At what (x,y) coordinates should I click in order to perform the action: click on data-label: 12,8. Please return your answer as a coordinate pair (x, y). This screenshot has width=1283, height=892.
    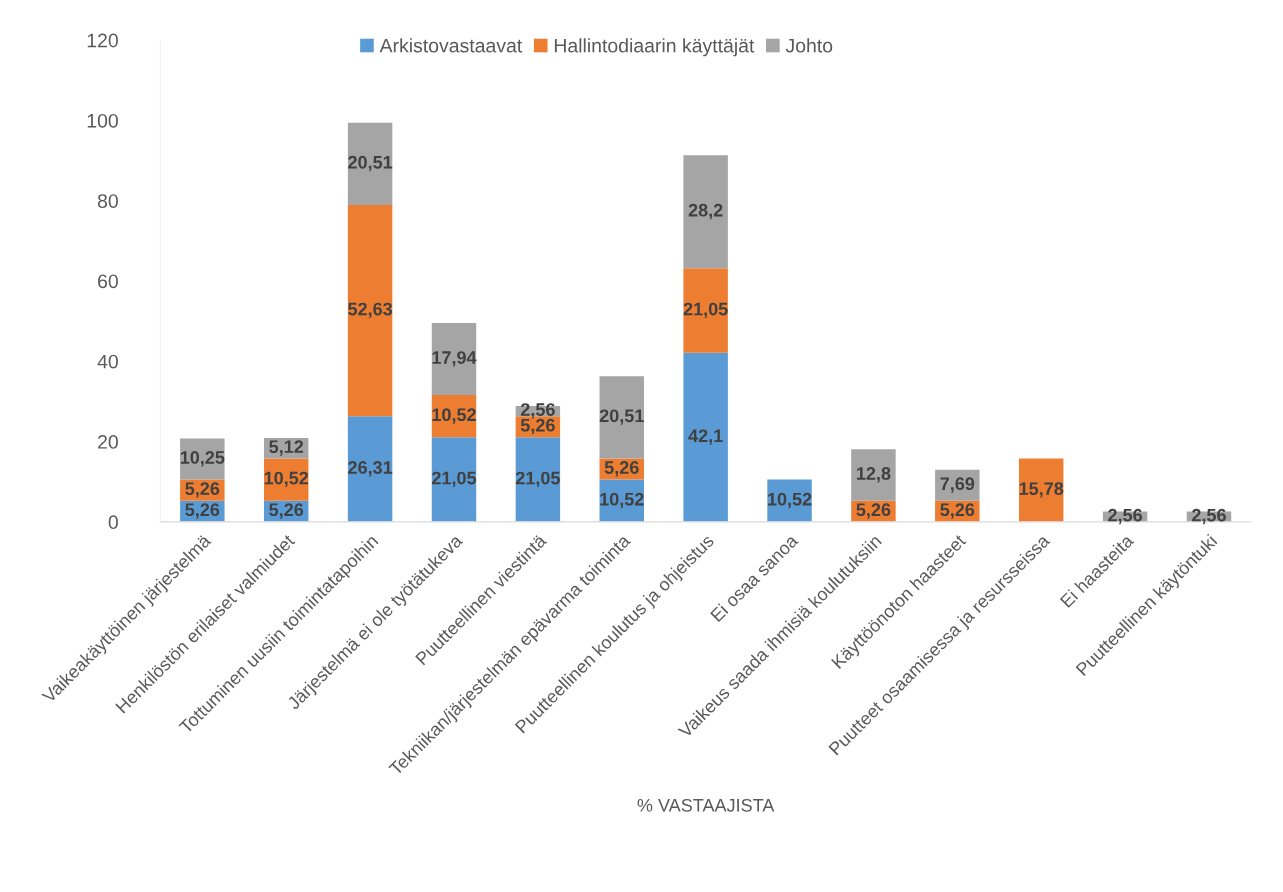
    Looking at the image, I should click on (873, 475).